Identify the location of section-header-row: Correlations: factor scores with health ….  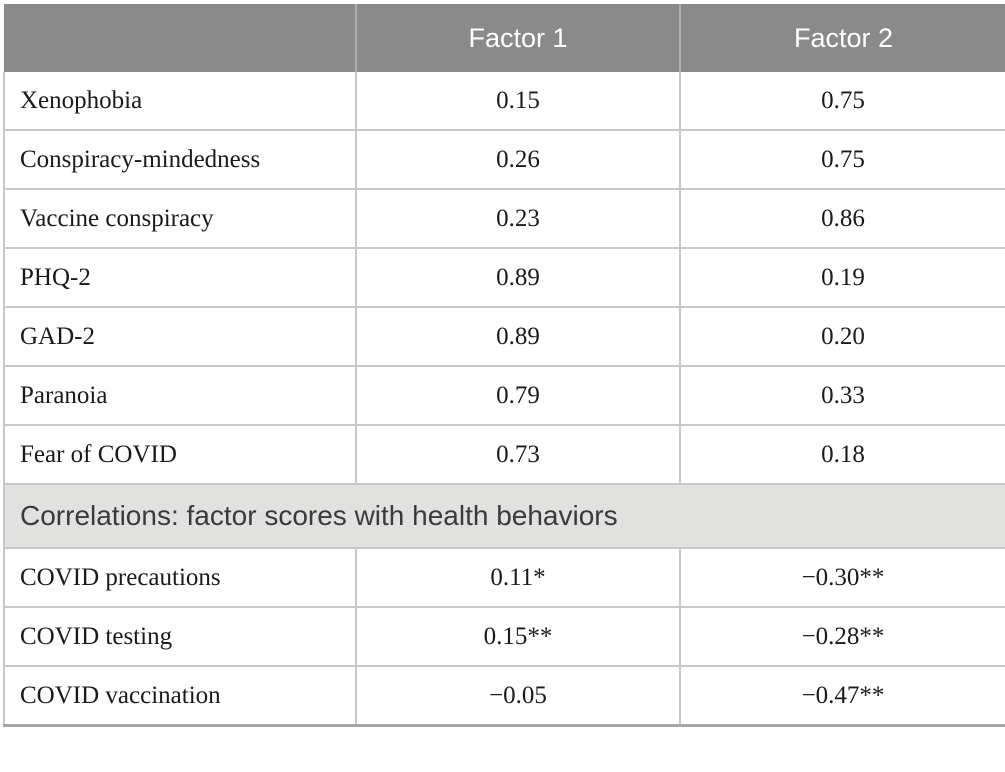
(504, 516).